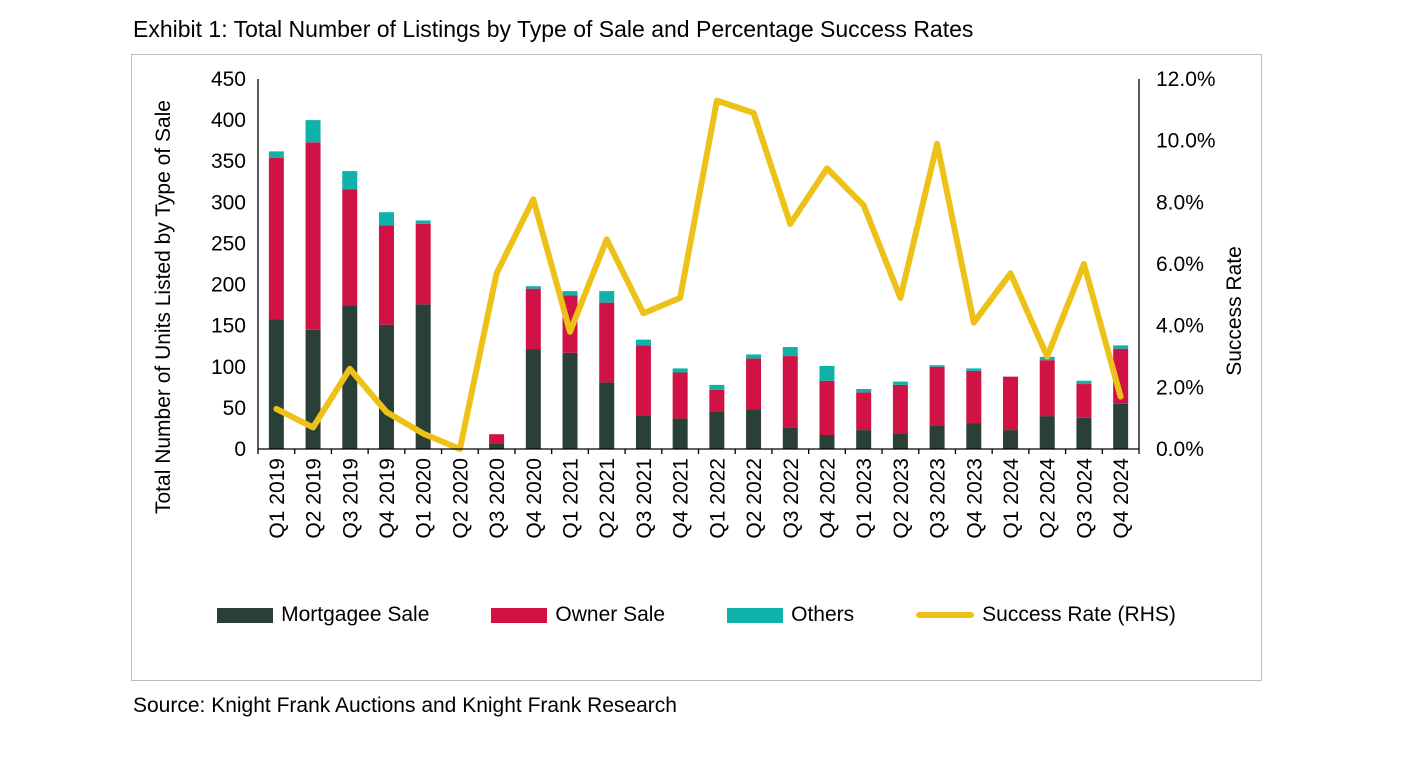 The width and height of the screenshot is (1424, 757). Describe the element at coordinates (228, 161) in the screenshot. I see `left-tick-label: 350` at that location.